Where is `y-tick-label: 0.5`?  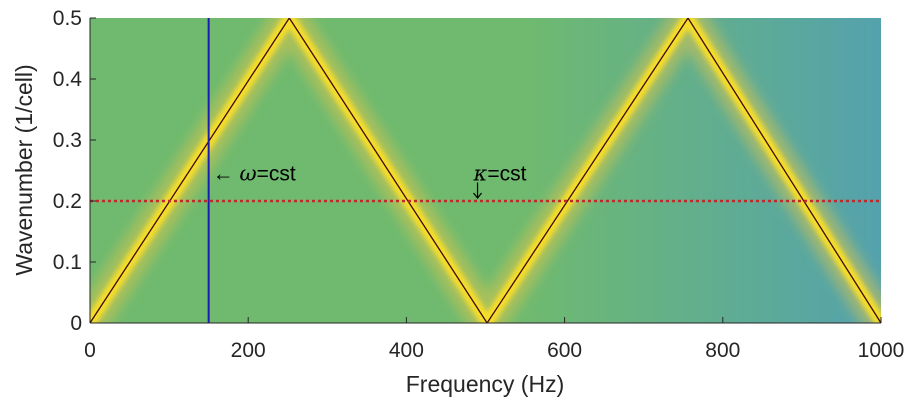
y-tick-label: 0.5 is located at coordinates (67, 18).